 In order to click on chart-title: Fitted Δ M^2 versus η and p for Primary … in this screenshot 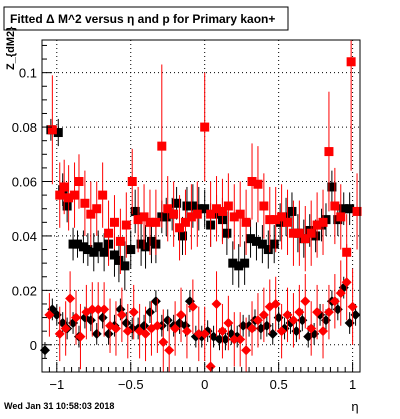, I will do `click(142, 19)`.